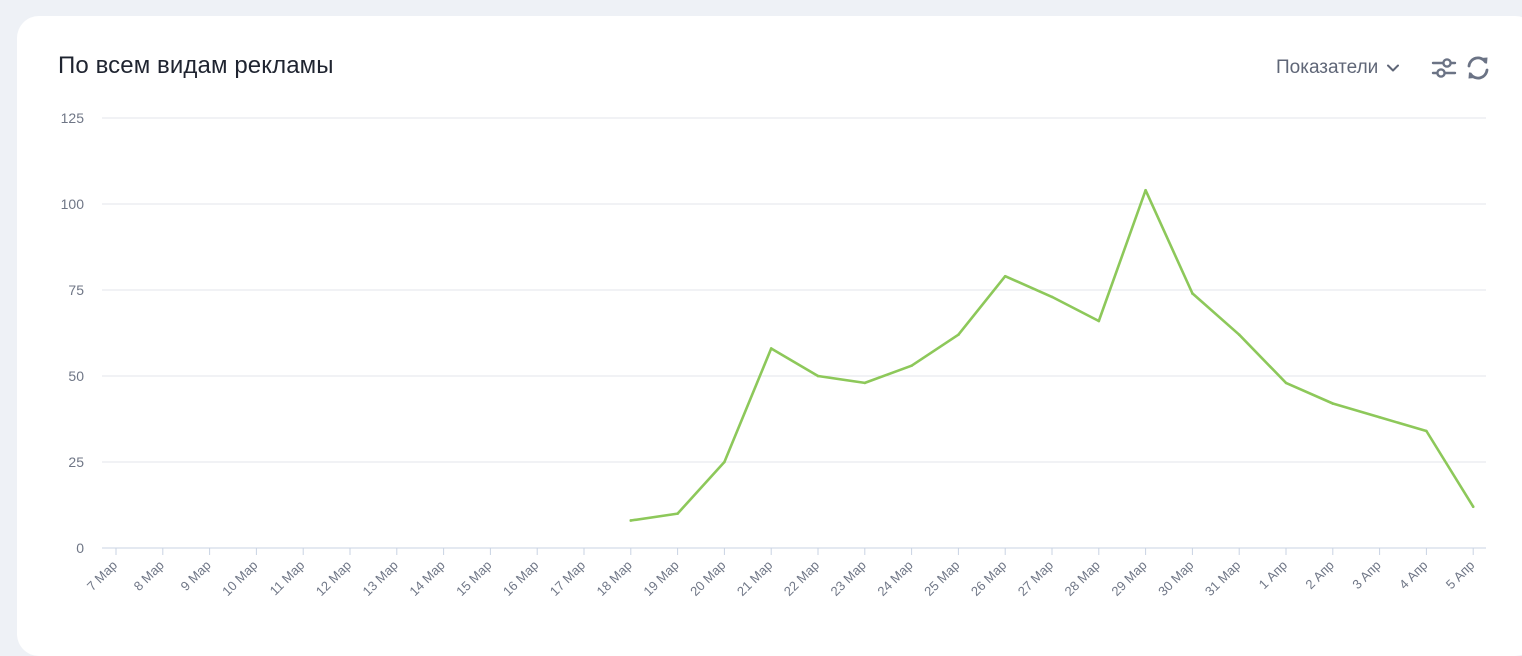 The height and width of the screenshot is (656, 1522). Describe the element at coordinates (707, 578) in the screenshot. I see `x-tick-label: 20 Мар` at that location.